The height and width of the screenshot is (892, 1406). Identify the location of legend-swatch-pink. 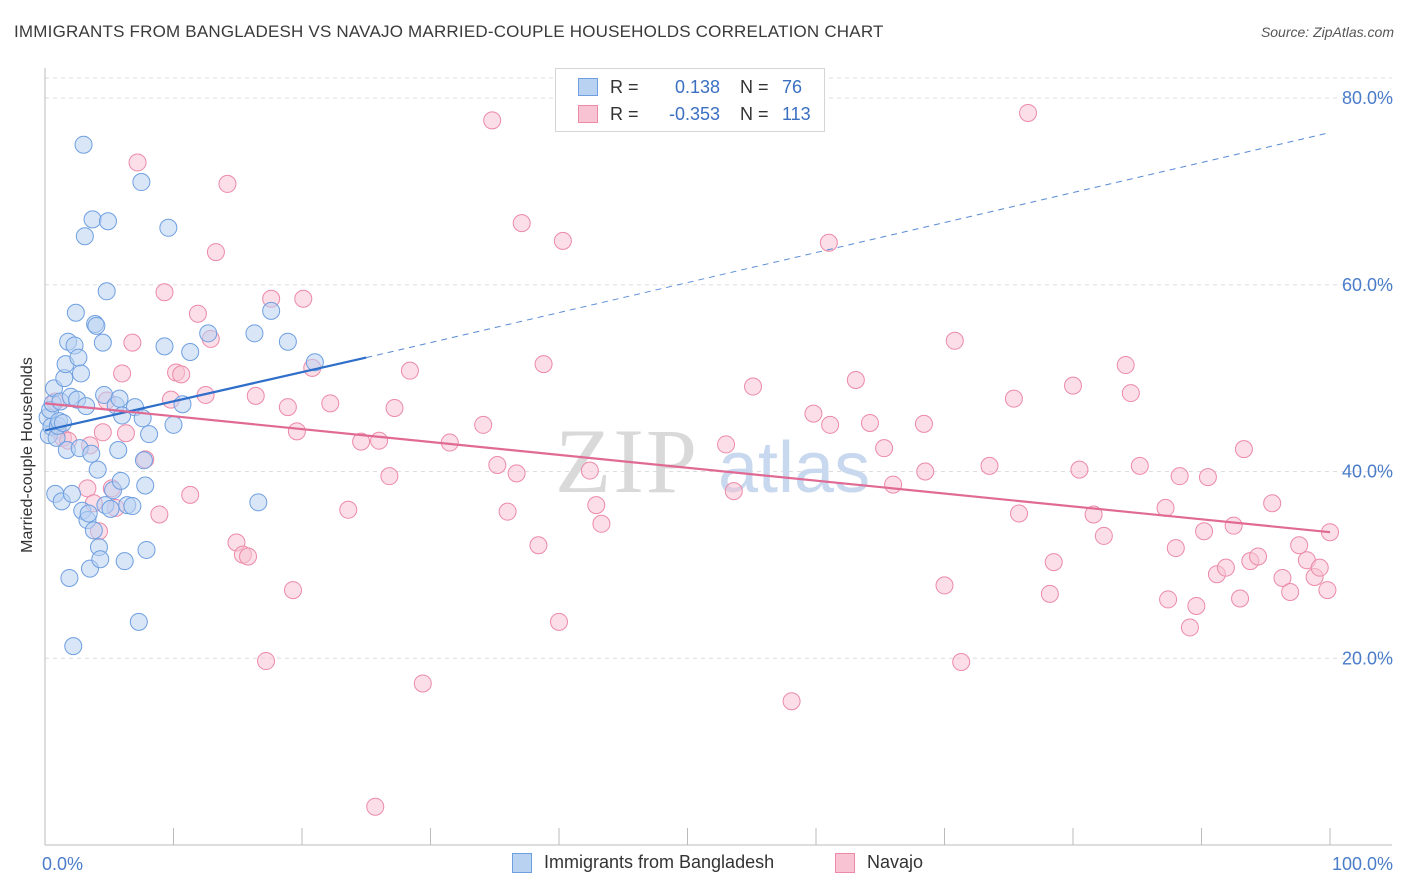
(845, 862).